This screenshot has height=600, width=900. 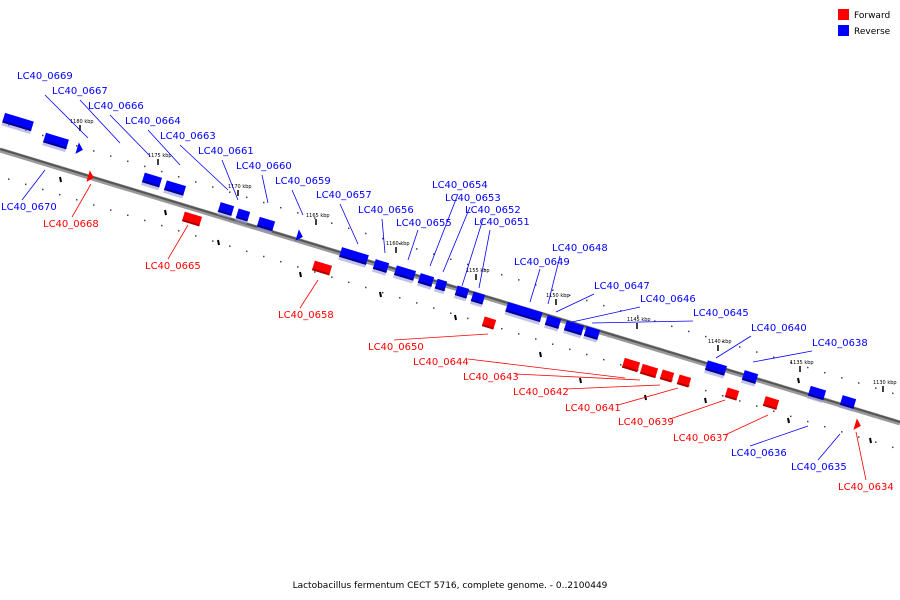 What do you see at coordinates (802, 363) in the screenshot?
I see `scale-tick-label: 1135 kbp` at bounding box center [802, 363].